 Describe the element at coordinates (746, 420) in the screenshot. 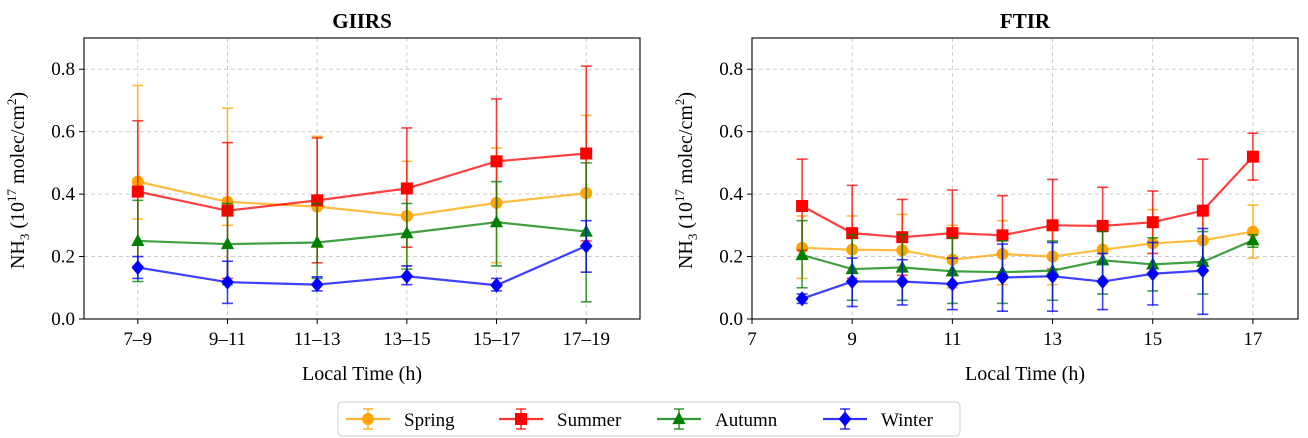

I see `legend-label: Autumn` at that location.